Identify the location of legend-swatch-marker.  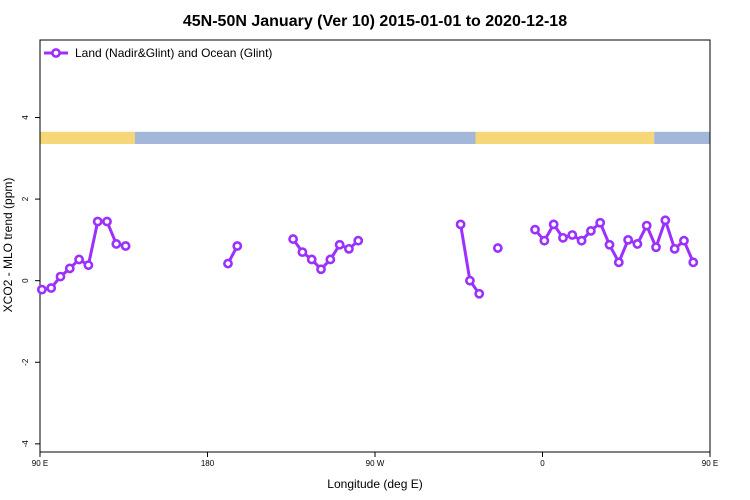
(56, 53).